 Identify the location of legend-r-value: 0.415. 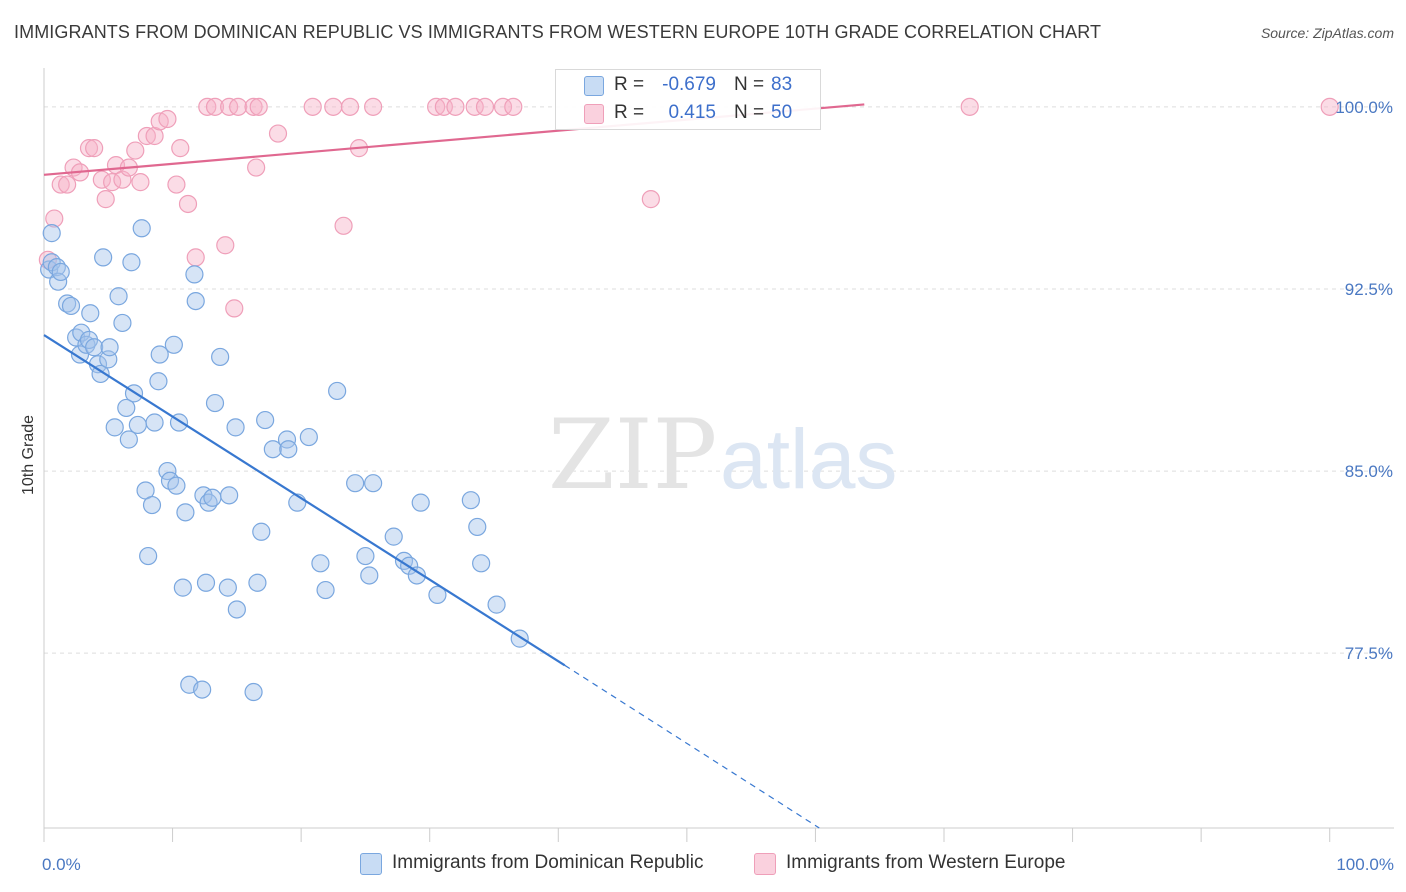
(692, 112).